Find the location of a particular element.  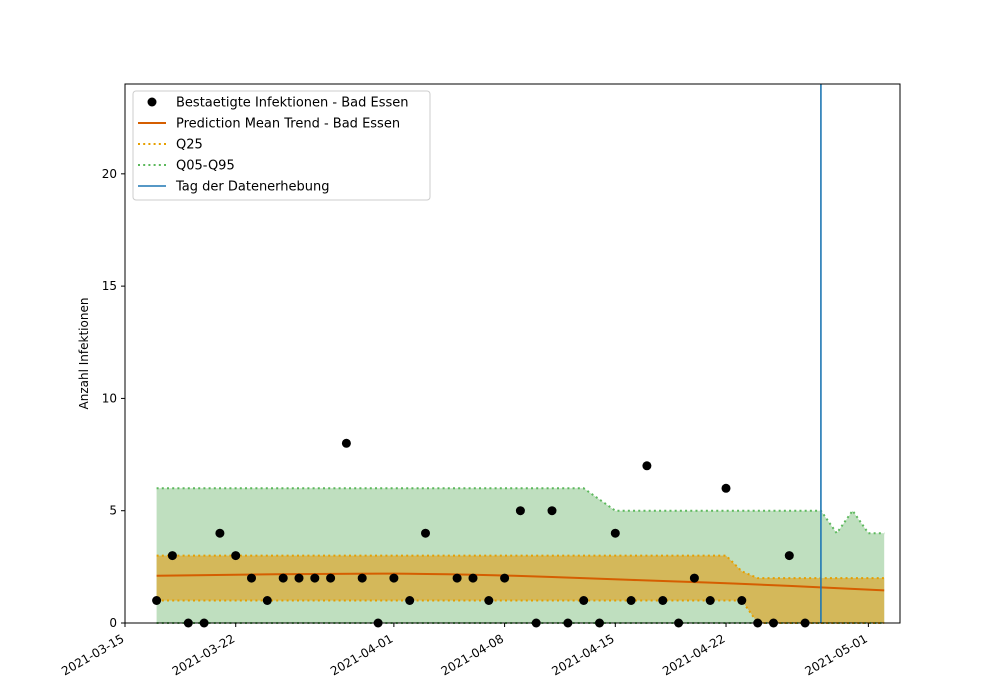

legend-label: Tag der Datenerhebung is located at coordinates (252, 187).